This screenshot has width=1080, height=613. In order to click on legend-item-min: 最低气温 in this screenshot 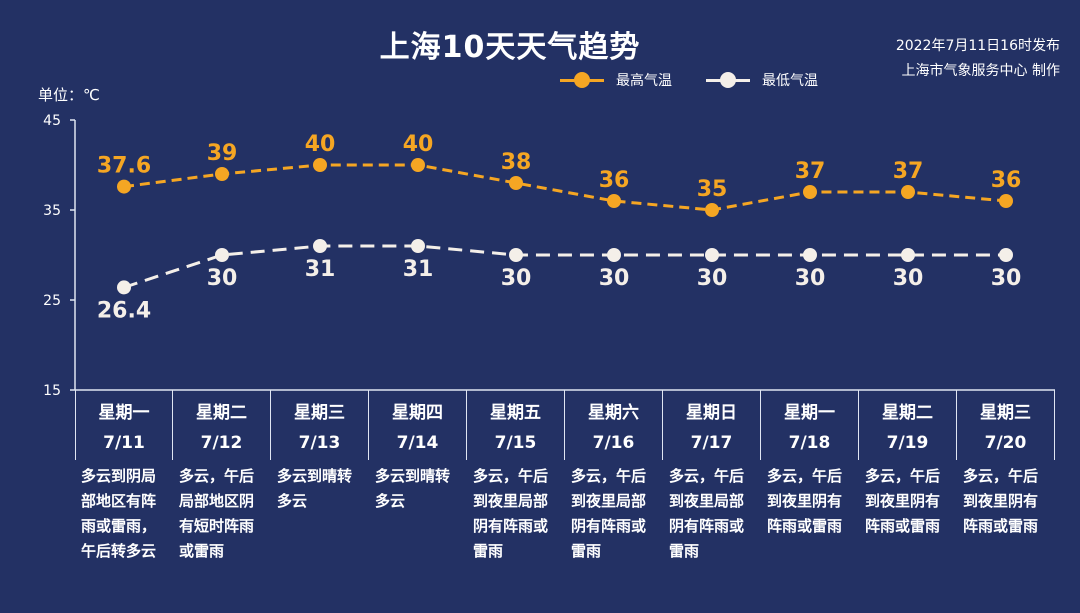, I will do `click(762, 80)`.